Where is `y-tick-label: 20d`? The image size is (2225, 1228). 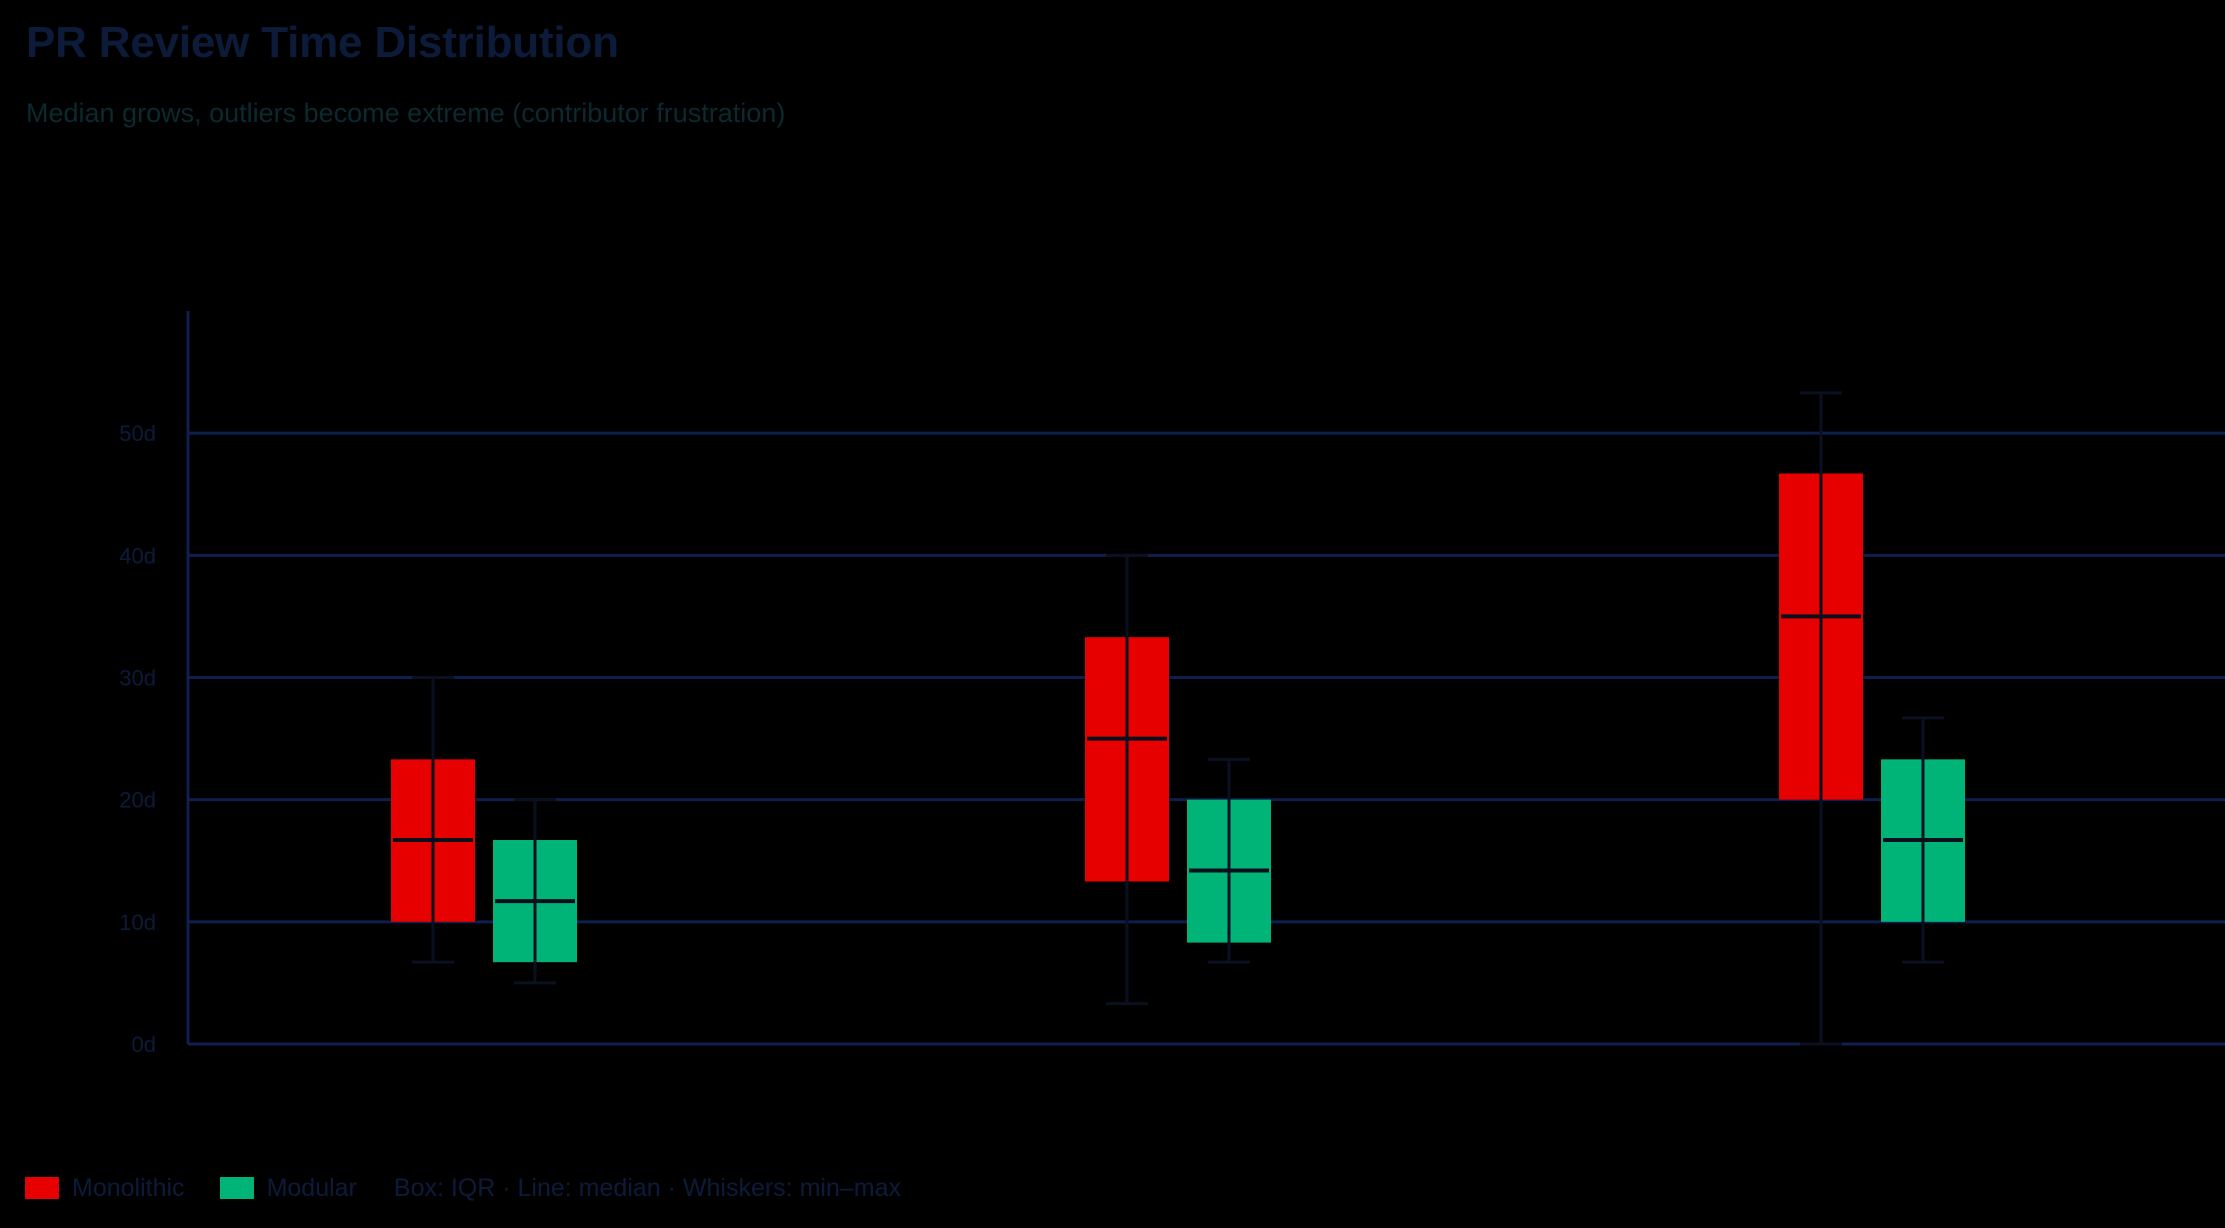 y-tick-label: 20d is located at coordinates (137, 800).